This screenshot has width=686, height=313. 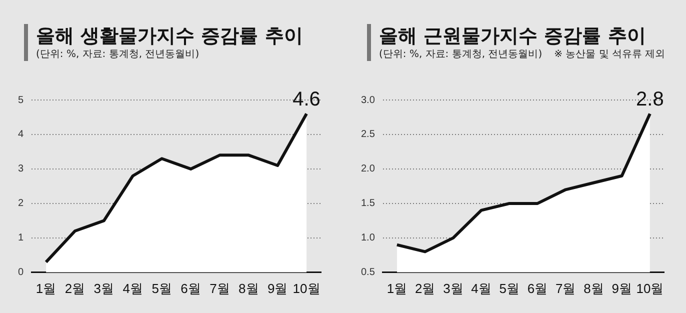 I want to click on y-tick-label: 0.5, so click(x=368, y=272).